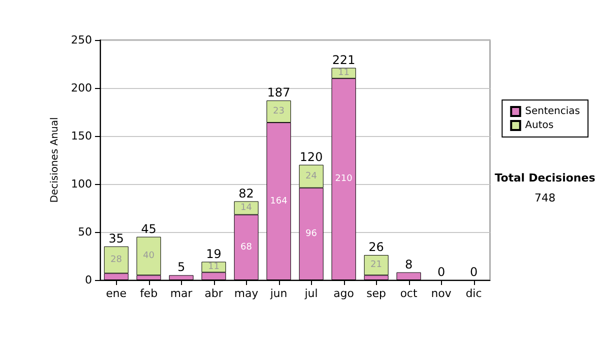 The height and width of the screenshot is (340, 600). Describe the element at coordinates (81, 184) in the screenshot. I see `y-tick-label: 100` at that location.